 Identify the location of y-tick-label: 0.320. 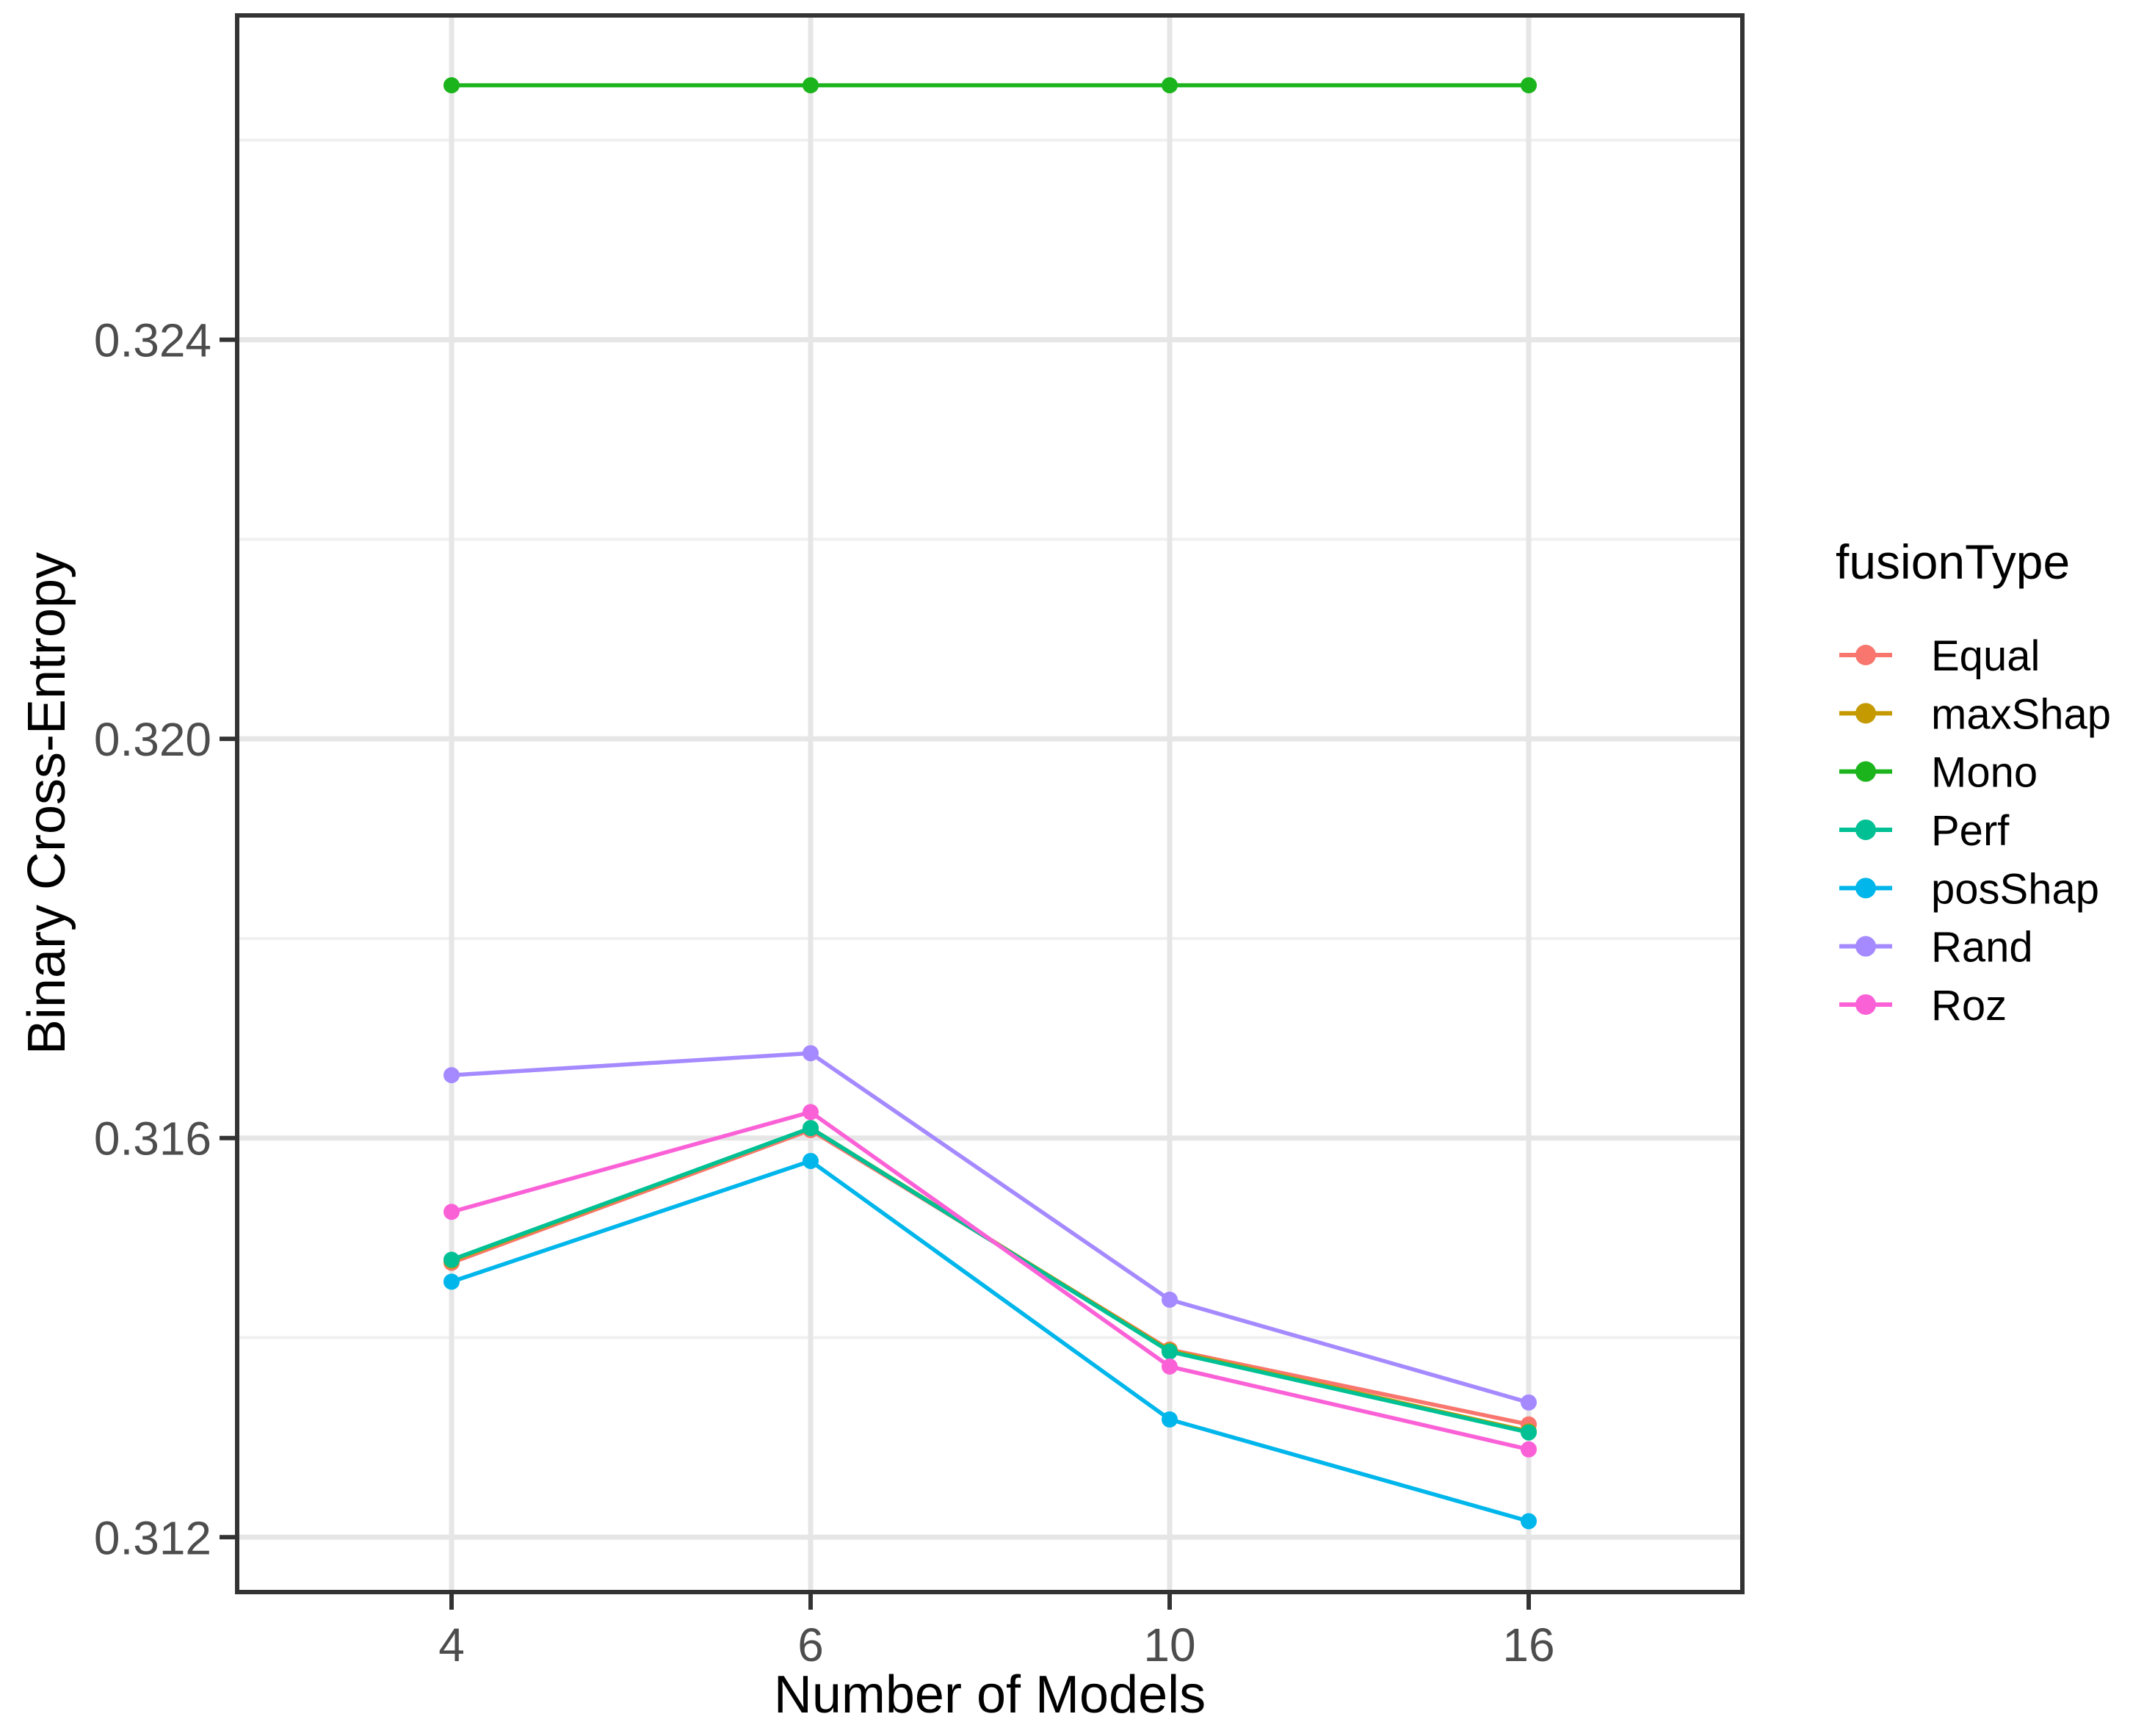
(152, 739).